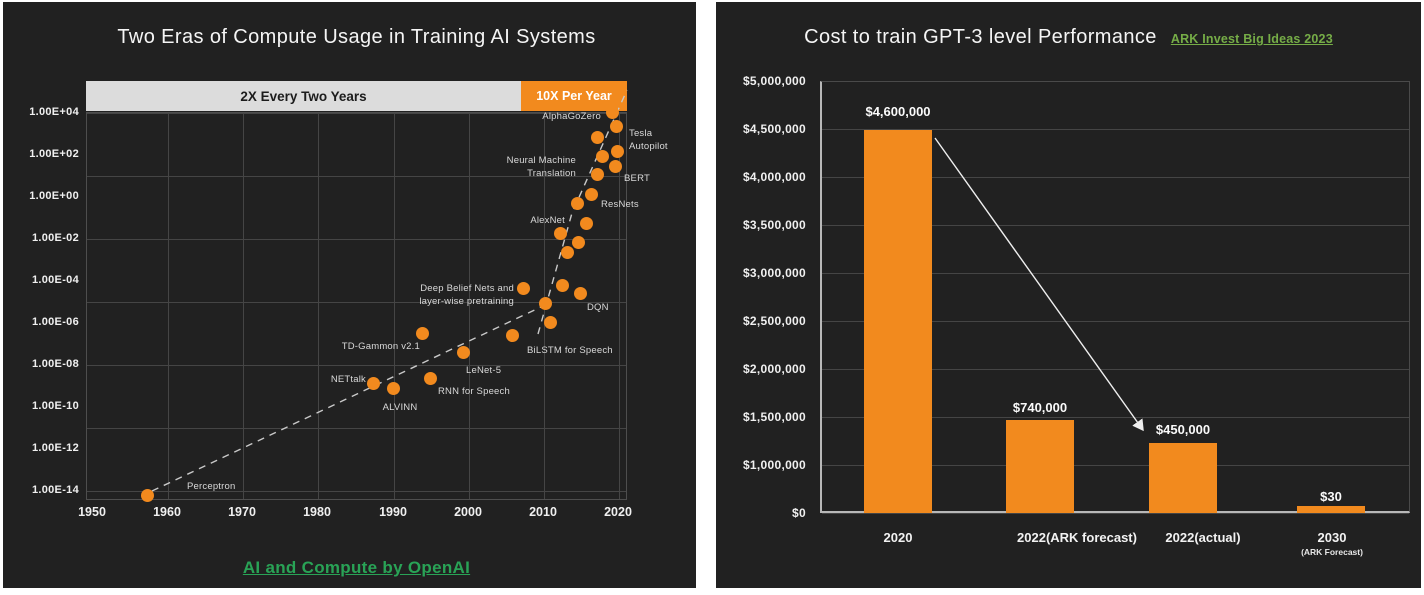  Describe the element at coordinates (1183, 429) in the screenshot. I see `bar-value-label: $450,000` at that location.